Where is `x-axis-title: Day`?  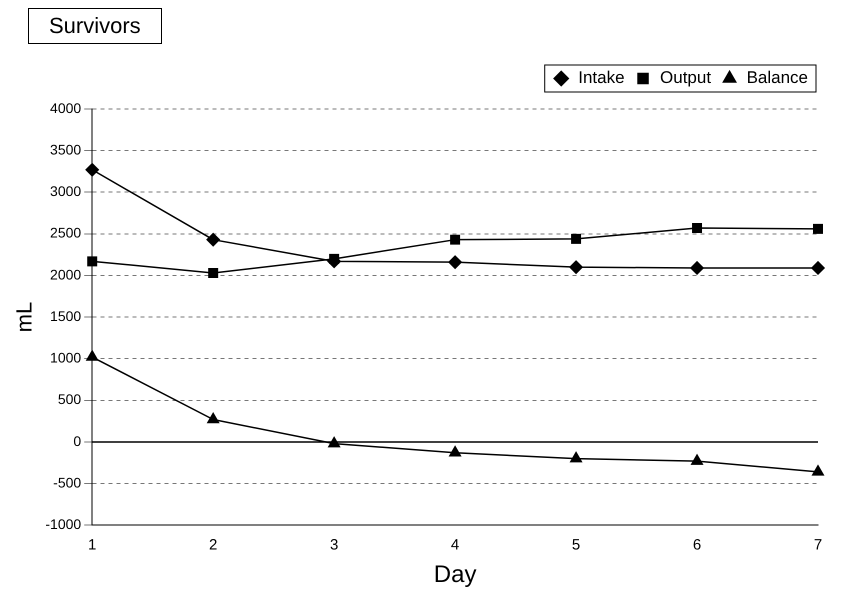
x-axis-title: Day is located at coordinates (455, 574).